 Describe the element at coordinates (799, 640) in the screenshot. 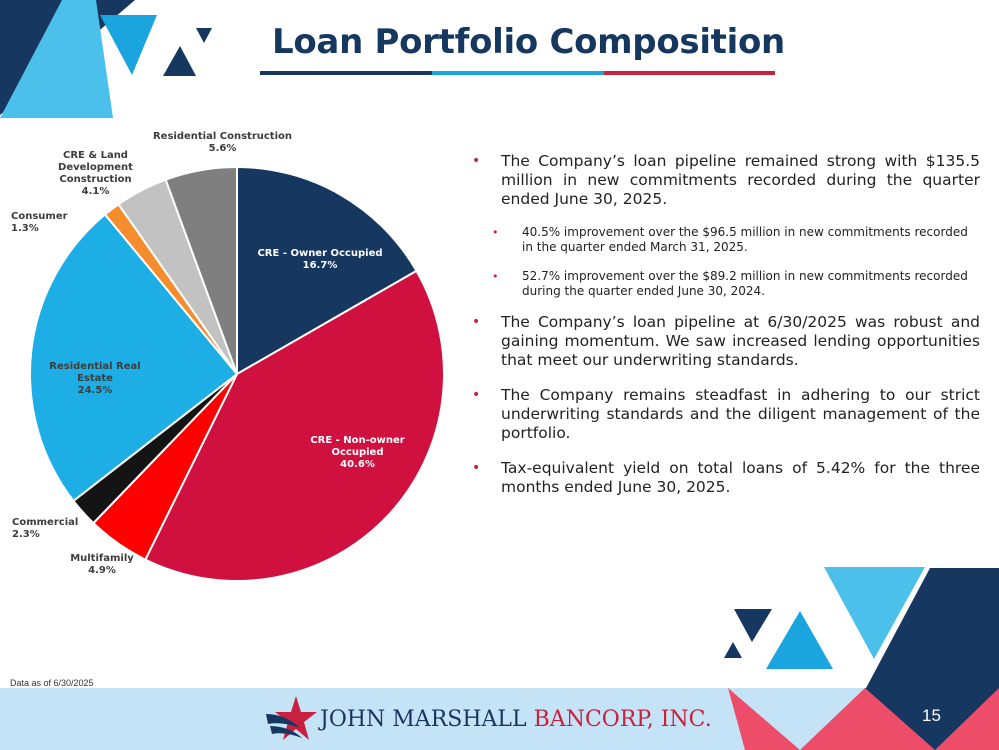

I see `corner-triangle-bottom-blue` at that location.